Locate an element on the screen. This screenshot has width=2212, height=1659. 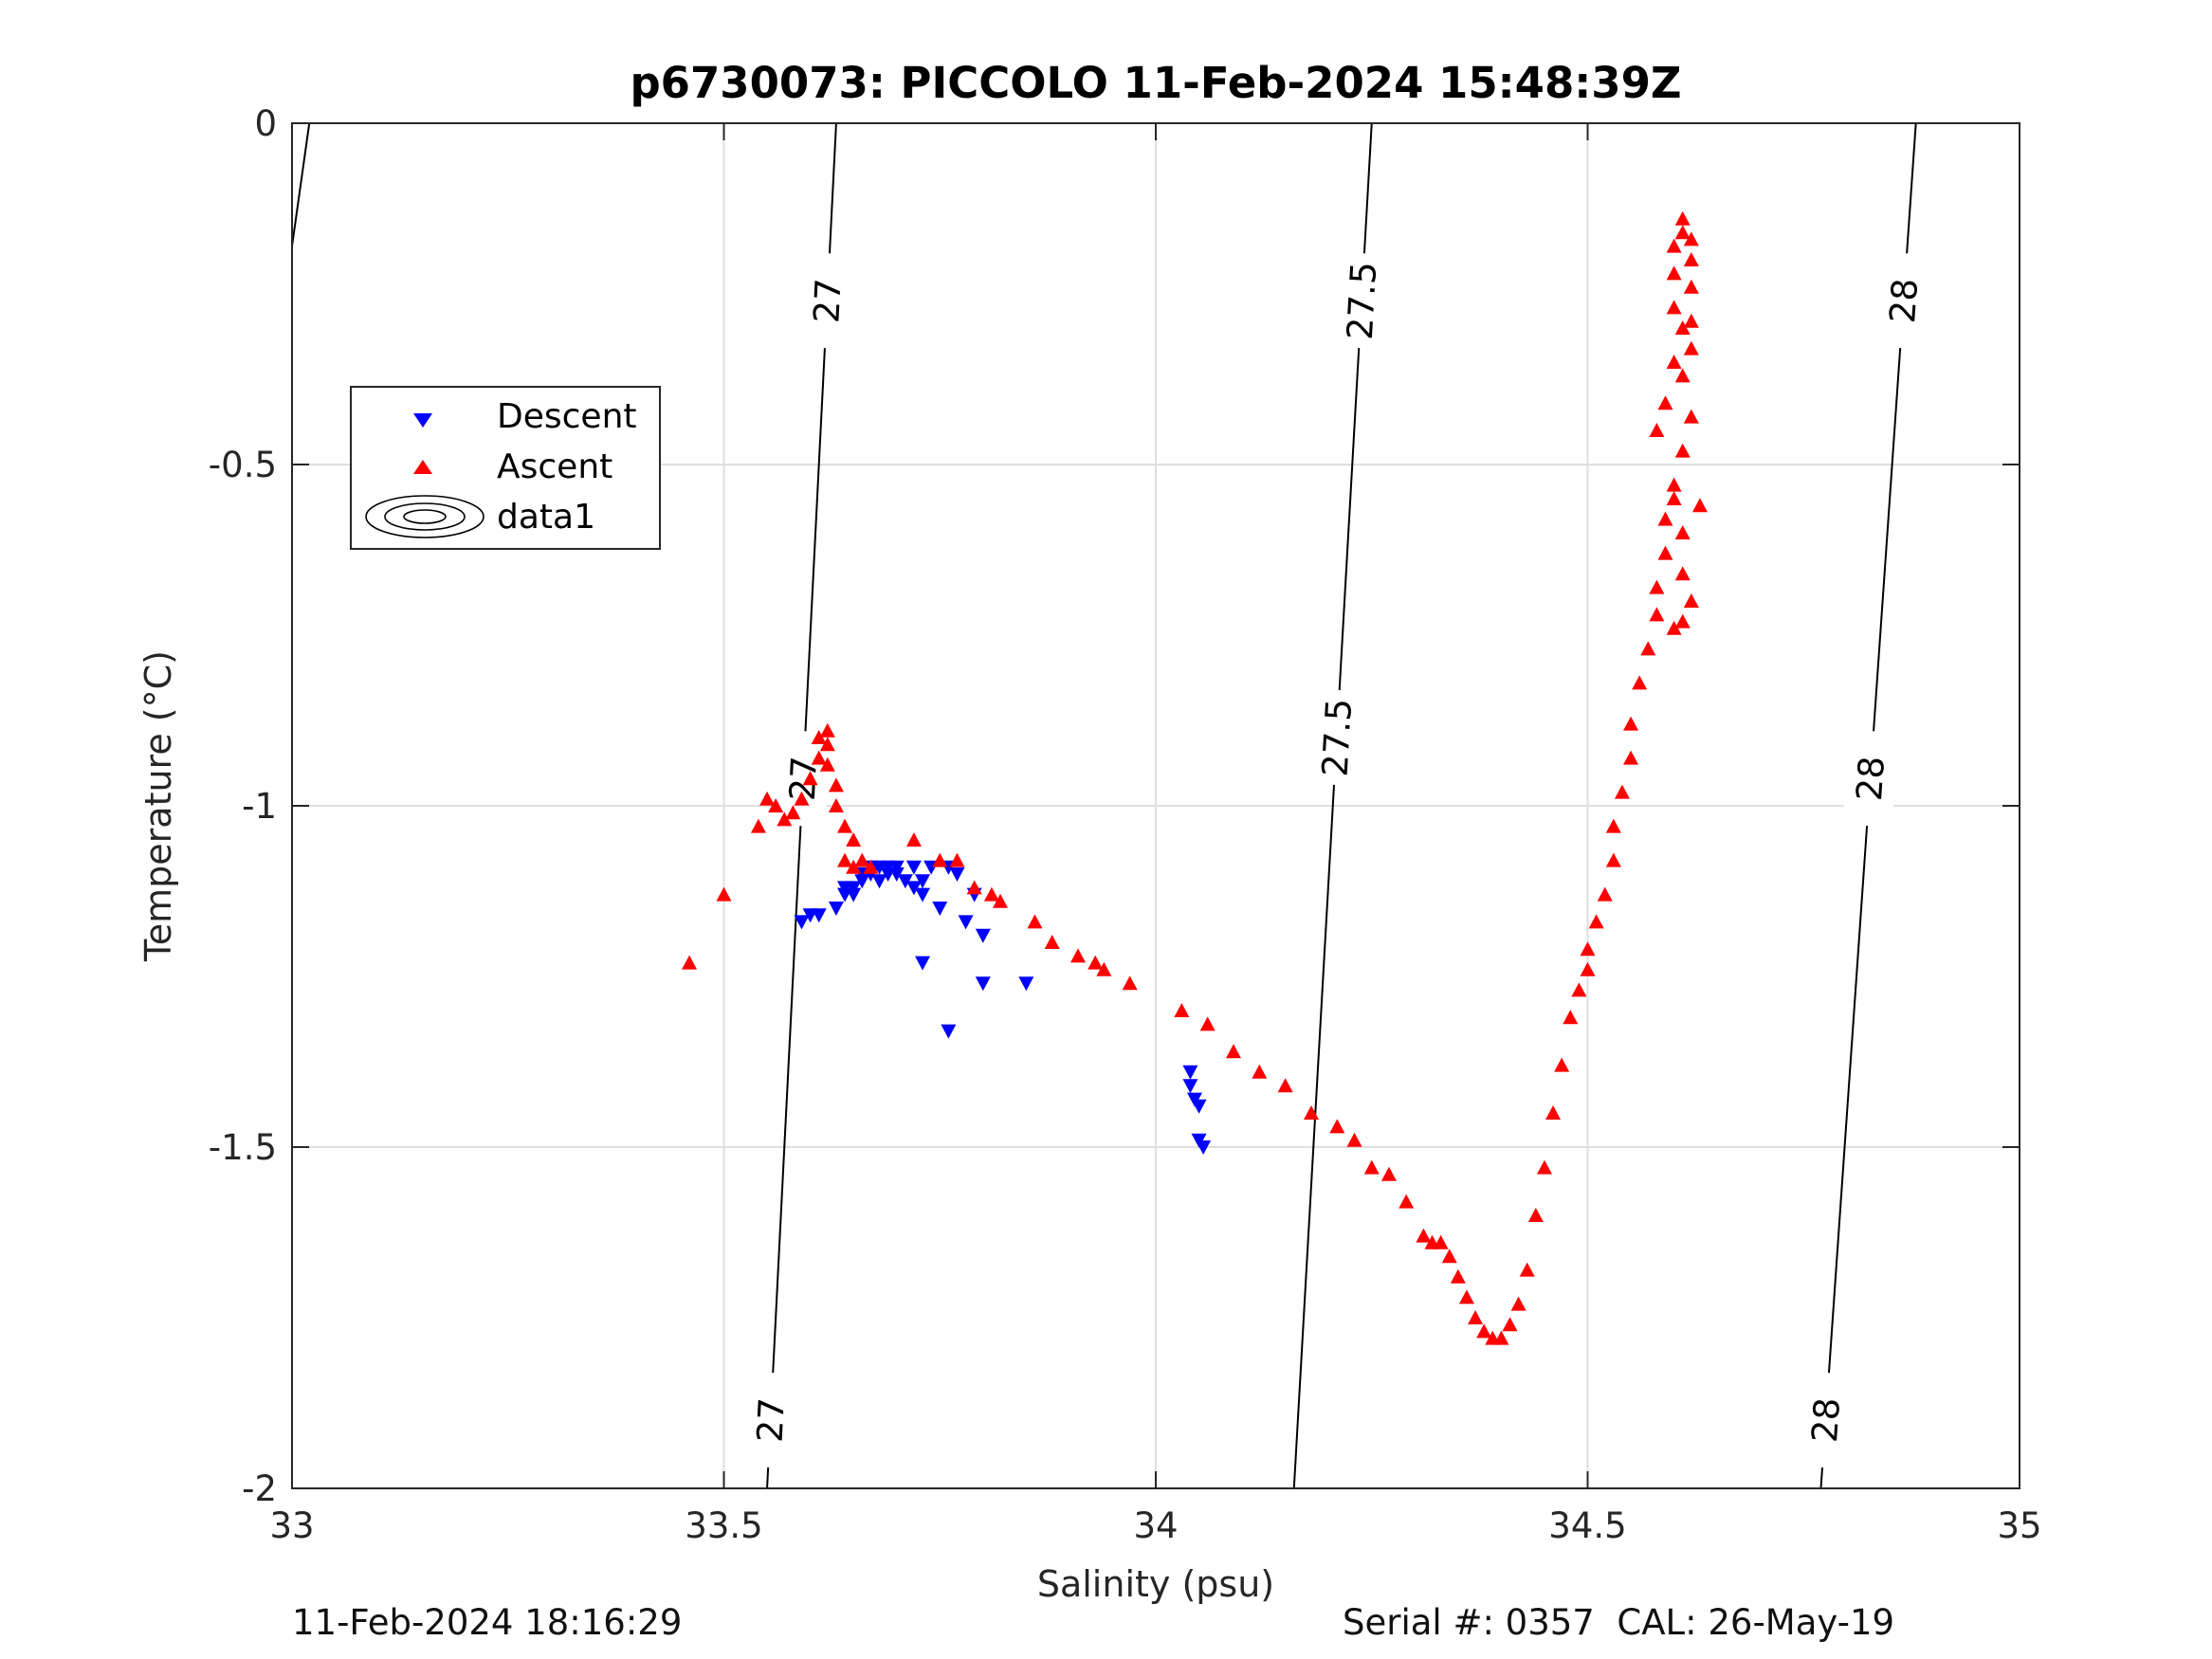
legend: Descent Ascent data1 is located at coordinates (505, 468).